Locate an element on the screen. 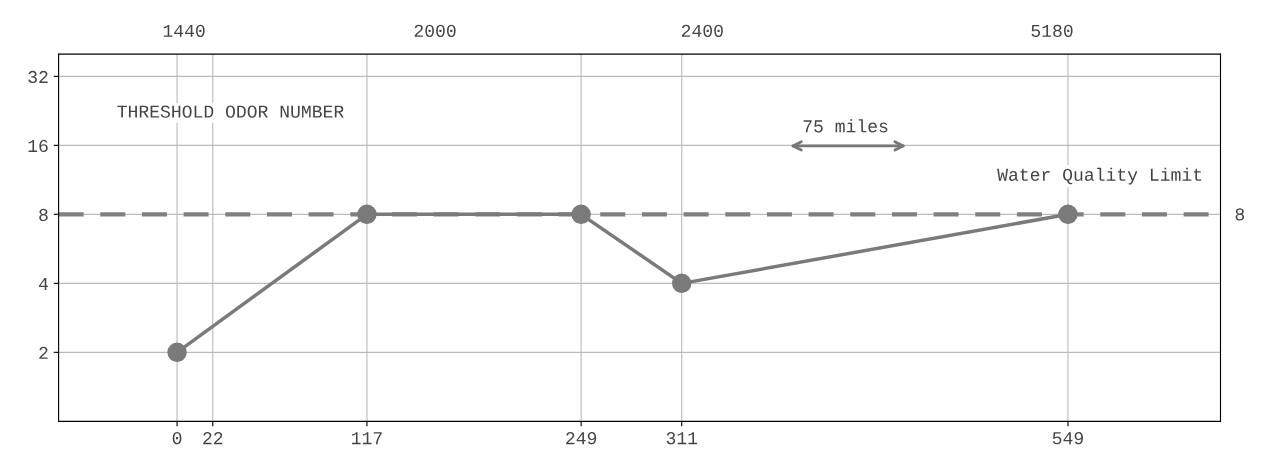 Image resolution: width=1274 pixels, height=475 pixels. x-tick-label: 22 is located at coordinates (213, 438).